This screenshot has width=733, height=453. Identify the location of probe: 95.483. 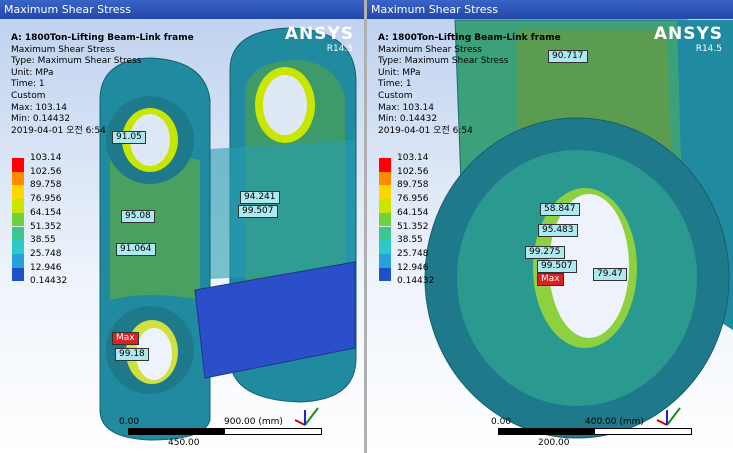
(558, 230).